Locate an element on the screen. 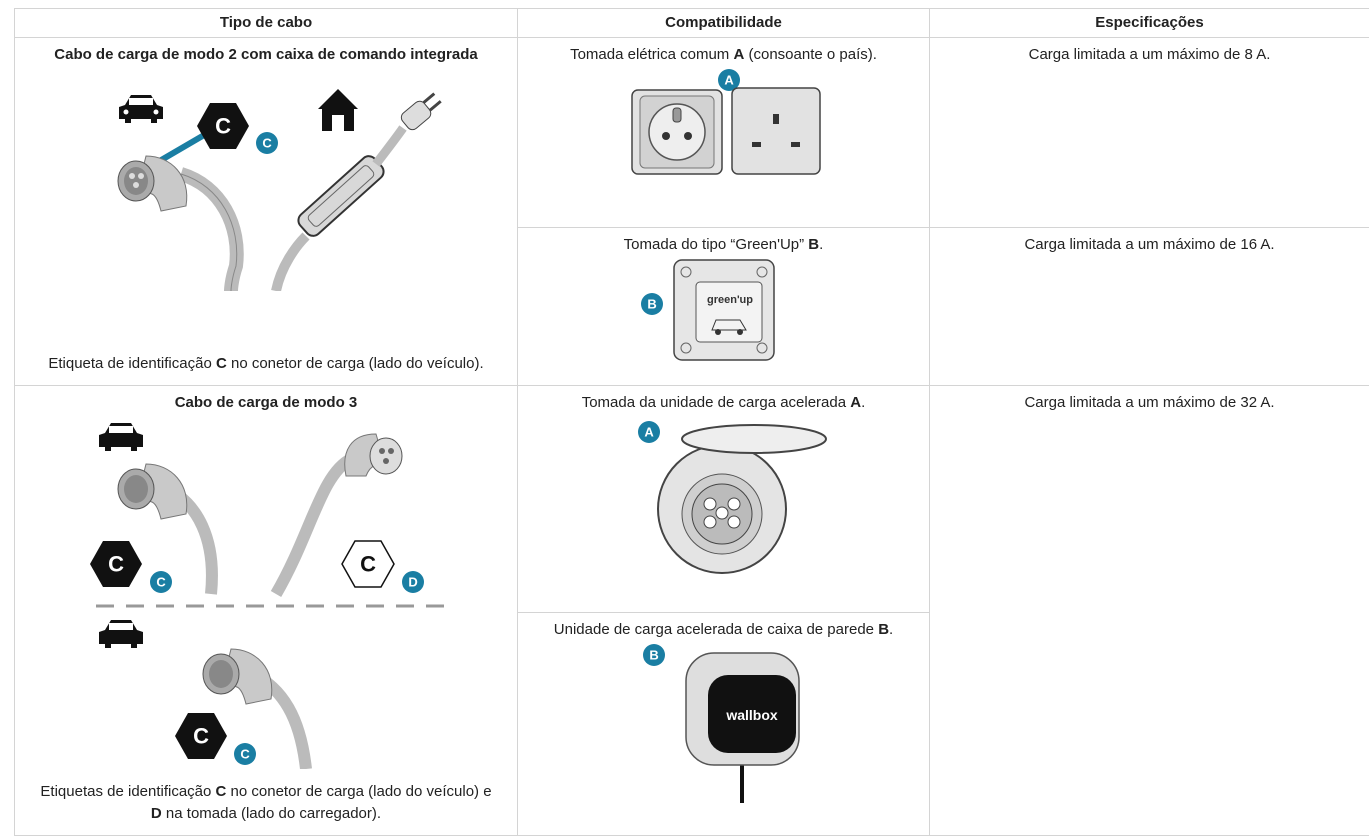  text: Tomada do tipo “Green'Up” is located at coordinates (716, 244).